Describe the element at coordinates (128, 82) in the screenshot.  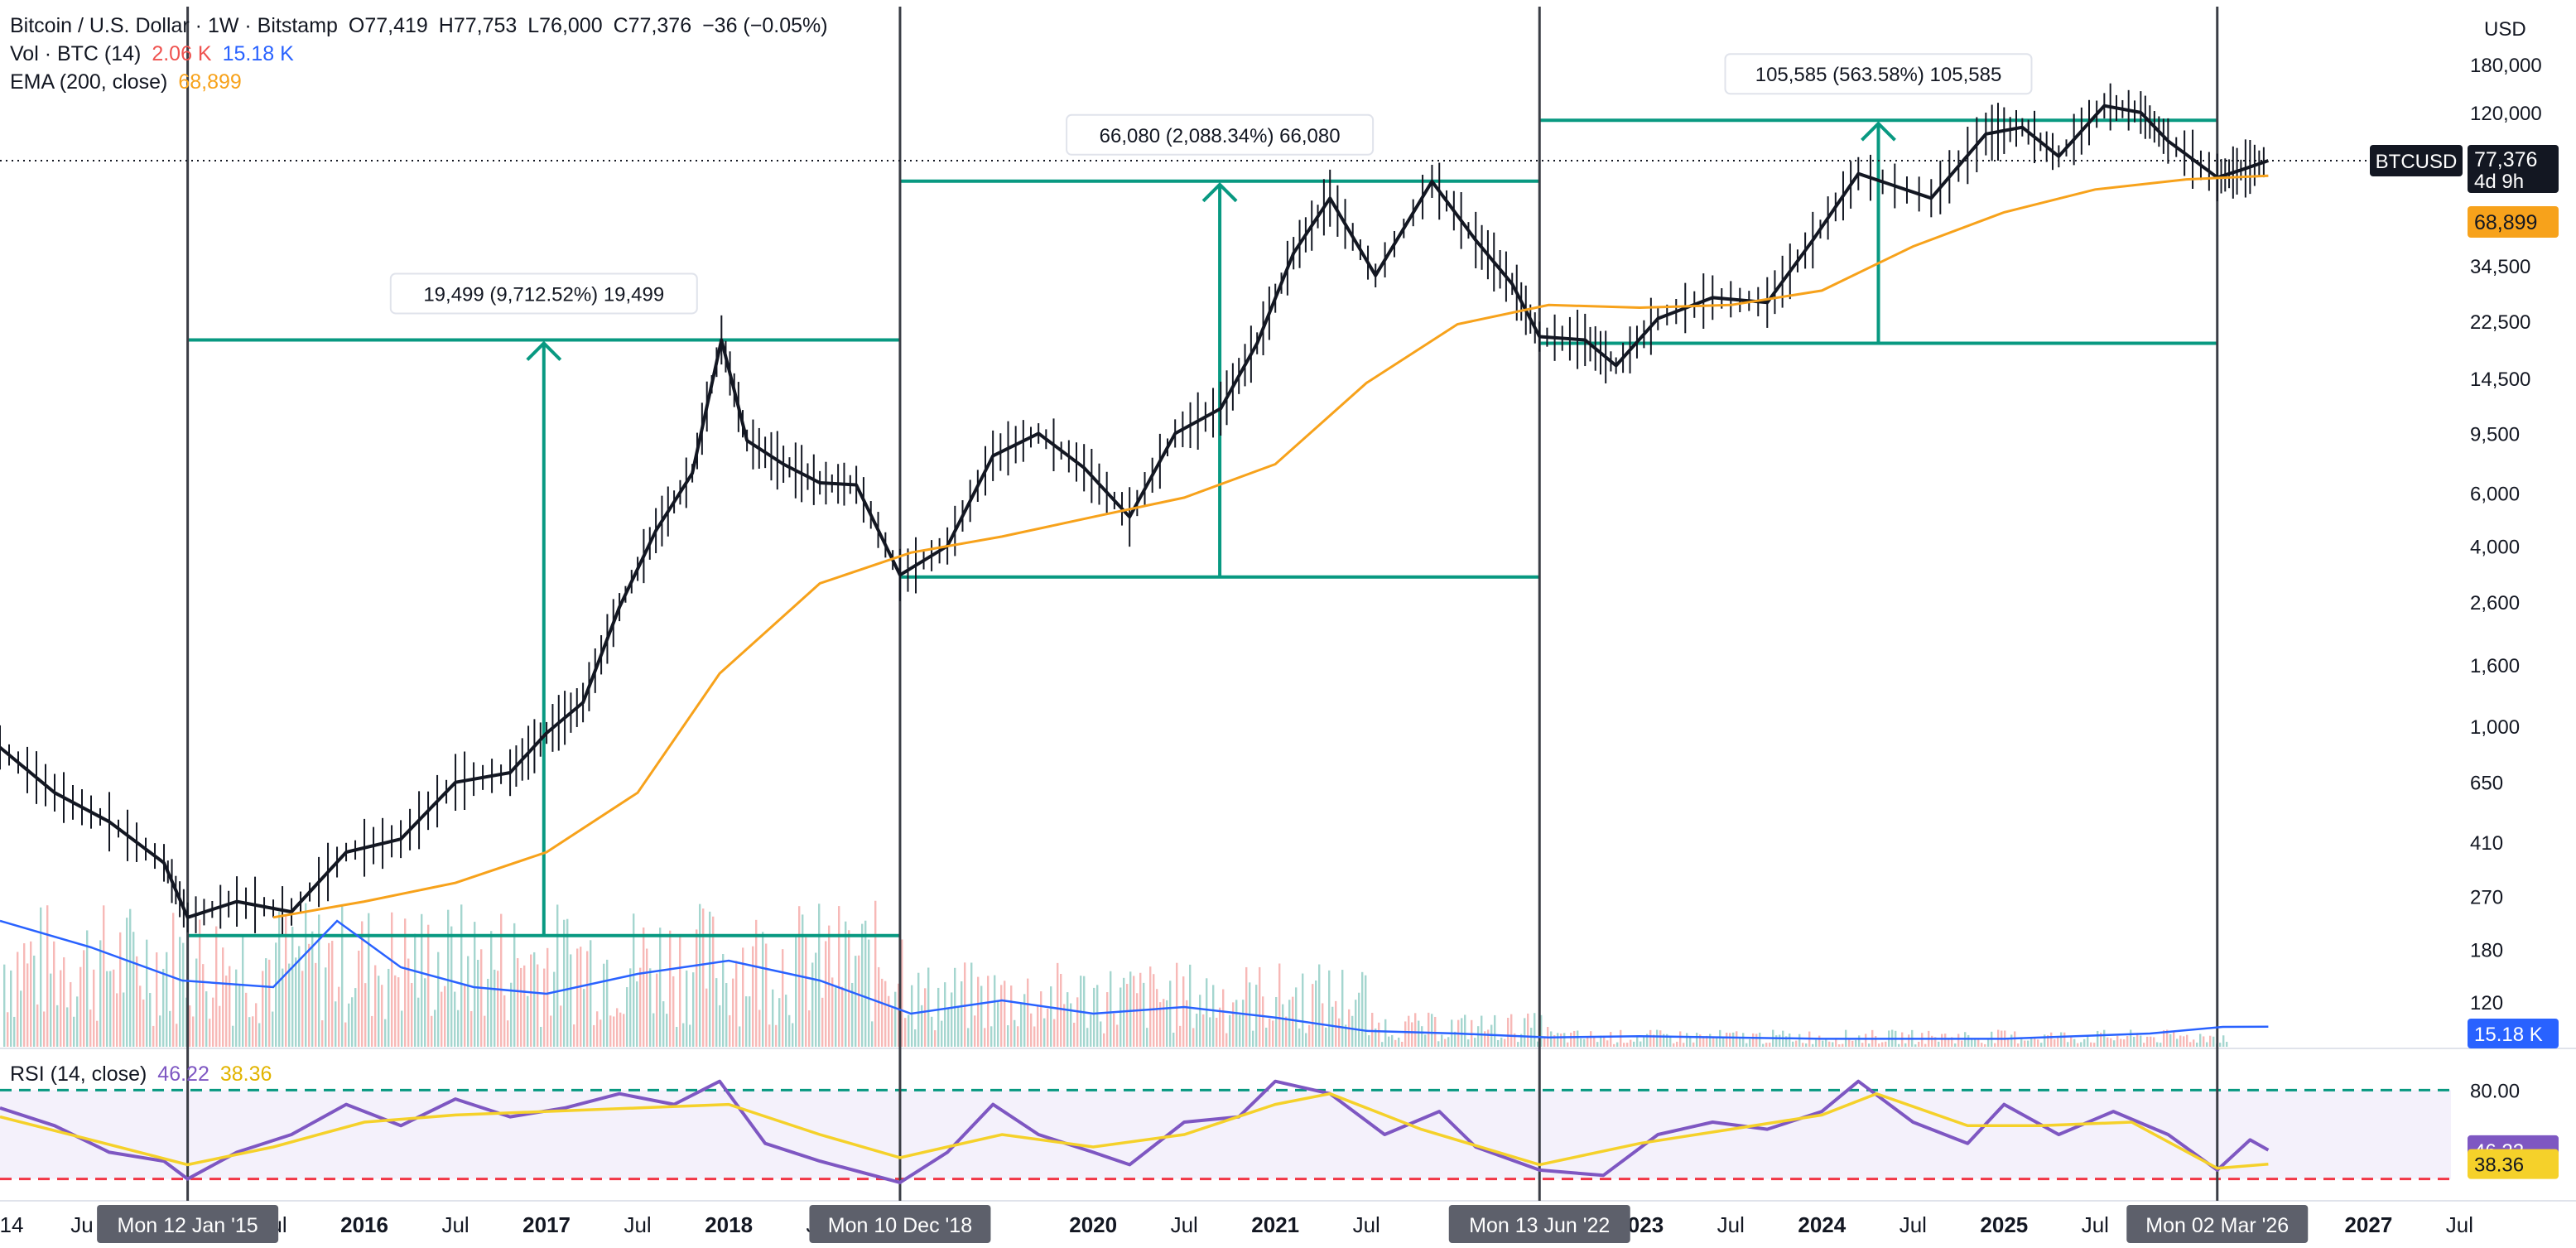
I see `ema-legend: EMA (200, close) 68,899` at that location.